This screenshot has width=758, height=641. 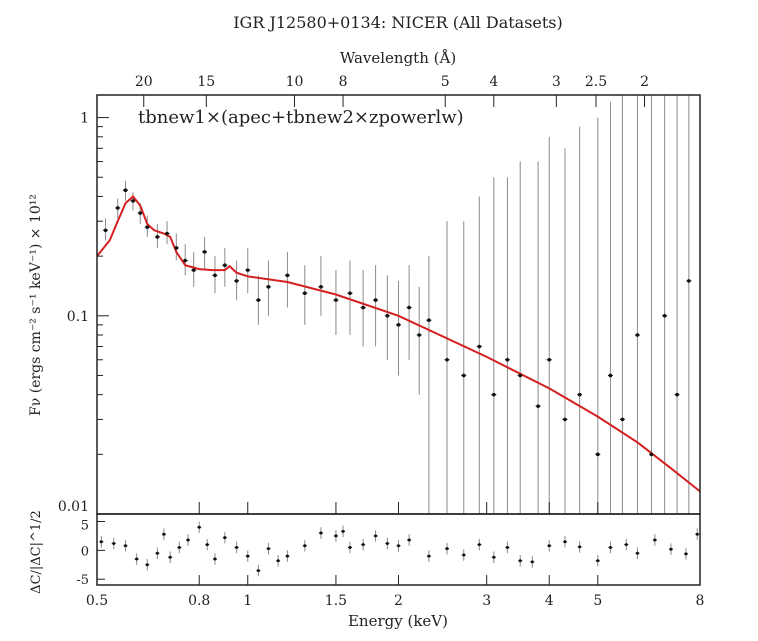 What do you see at coordinates (206, 82) in the screenshot?
I see `top-tick-label: 15` at bounding box center [206, 82].